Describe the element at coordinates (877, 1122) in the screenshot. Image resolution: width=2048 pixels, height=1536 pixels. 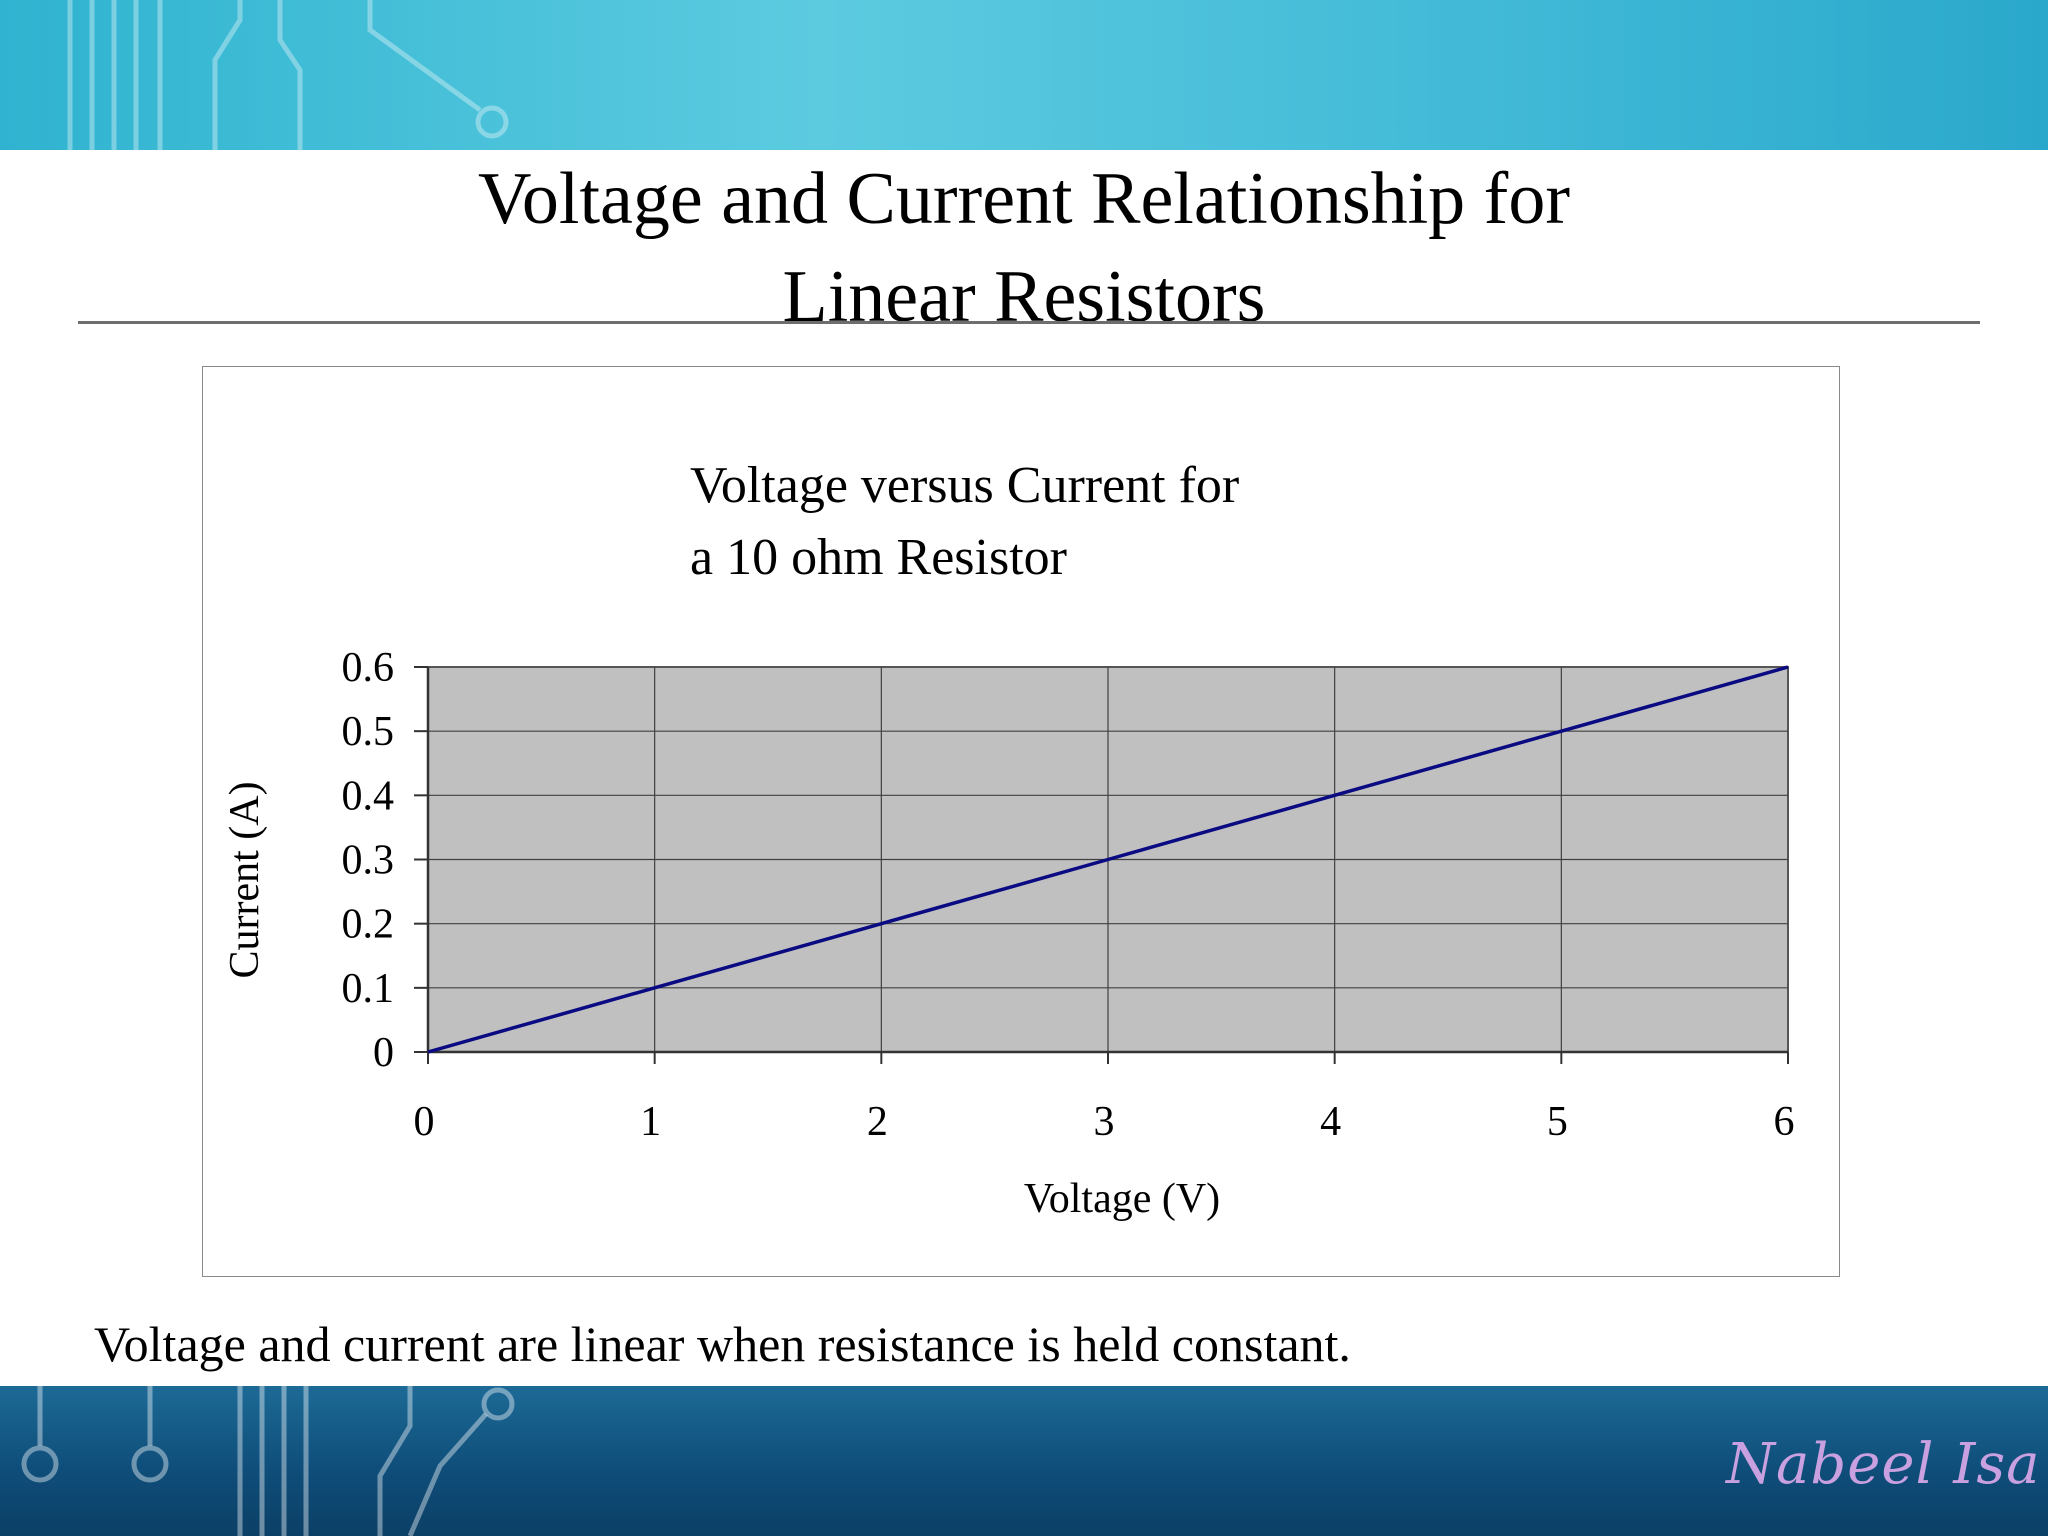
I see `x-tick-label: 2` at that location.